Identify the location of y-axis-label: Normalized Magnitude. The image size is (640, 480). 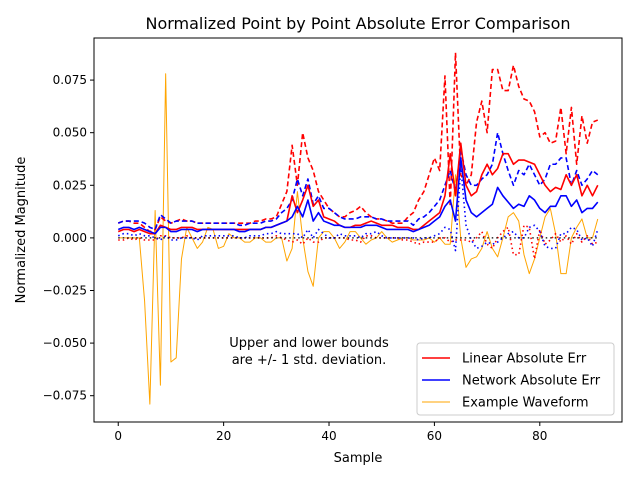
(21, 230).